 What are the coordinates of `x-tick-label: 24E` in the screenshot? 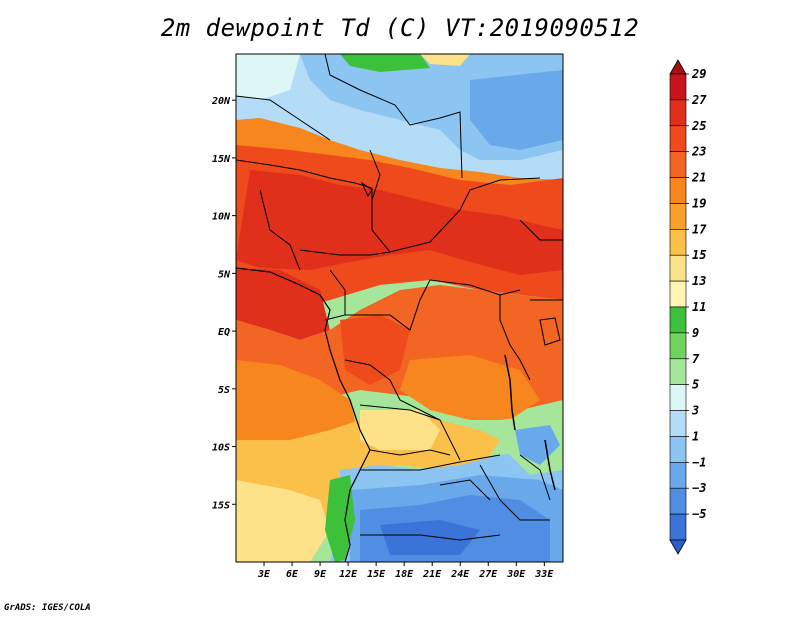 It's located at (460, 574).